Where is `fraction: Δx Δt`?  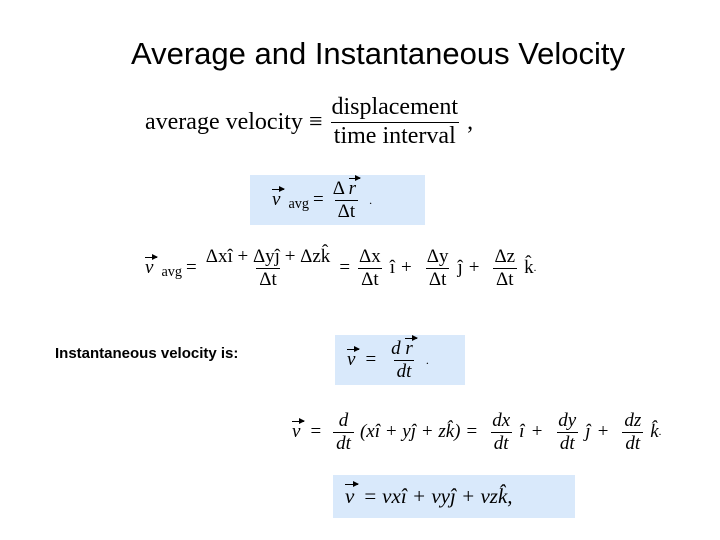
fraction: Δx Δt is located at coordinates (370, 268).